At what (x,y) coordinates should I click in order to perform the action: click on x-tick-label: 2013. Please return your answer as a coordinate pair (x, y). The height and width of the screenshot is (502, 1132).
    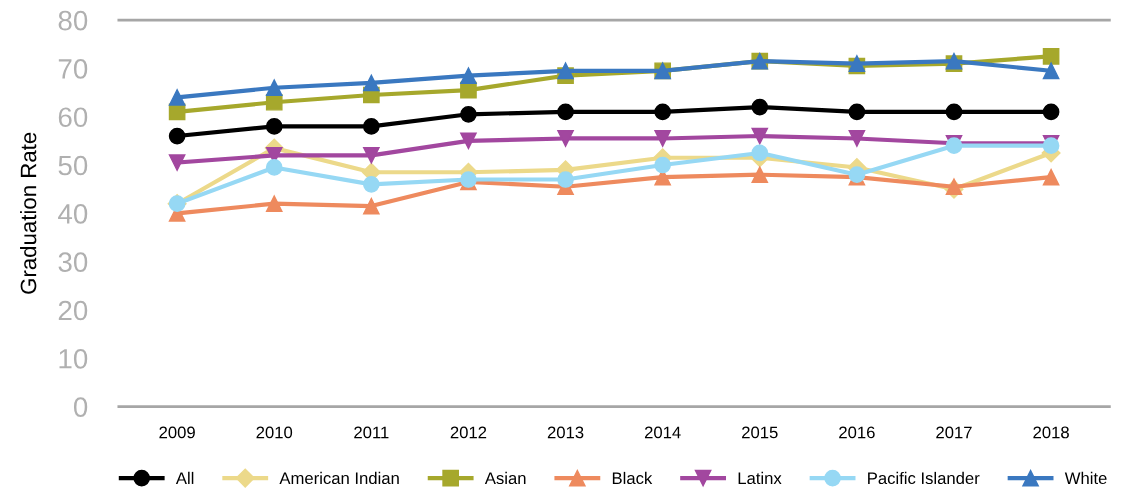
    Looking at the image, I should click on (565, 432).